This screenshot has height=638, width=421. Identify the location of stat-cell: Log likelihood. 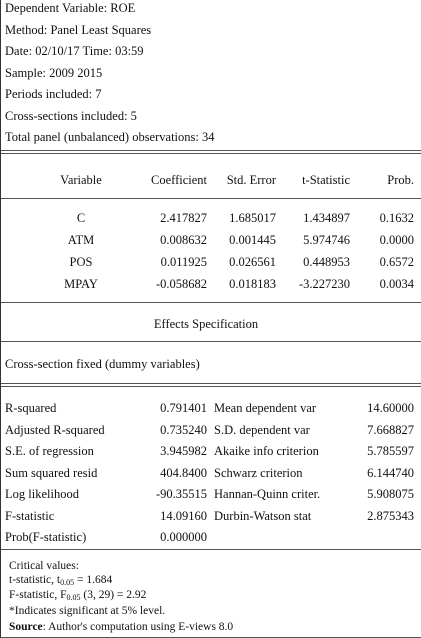
(42, 494).